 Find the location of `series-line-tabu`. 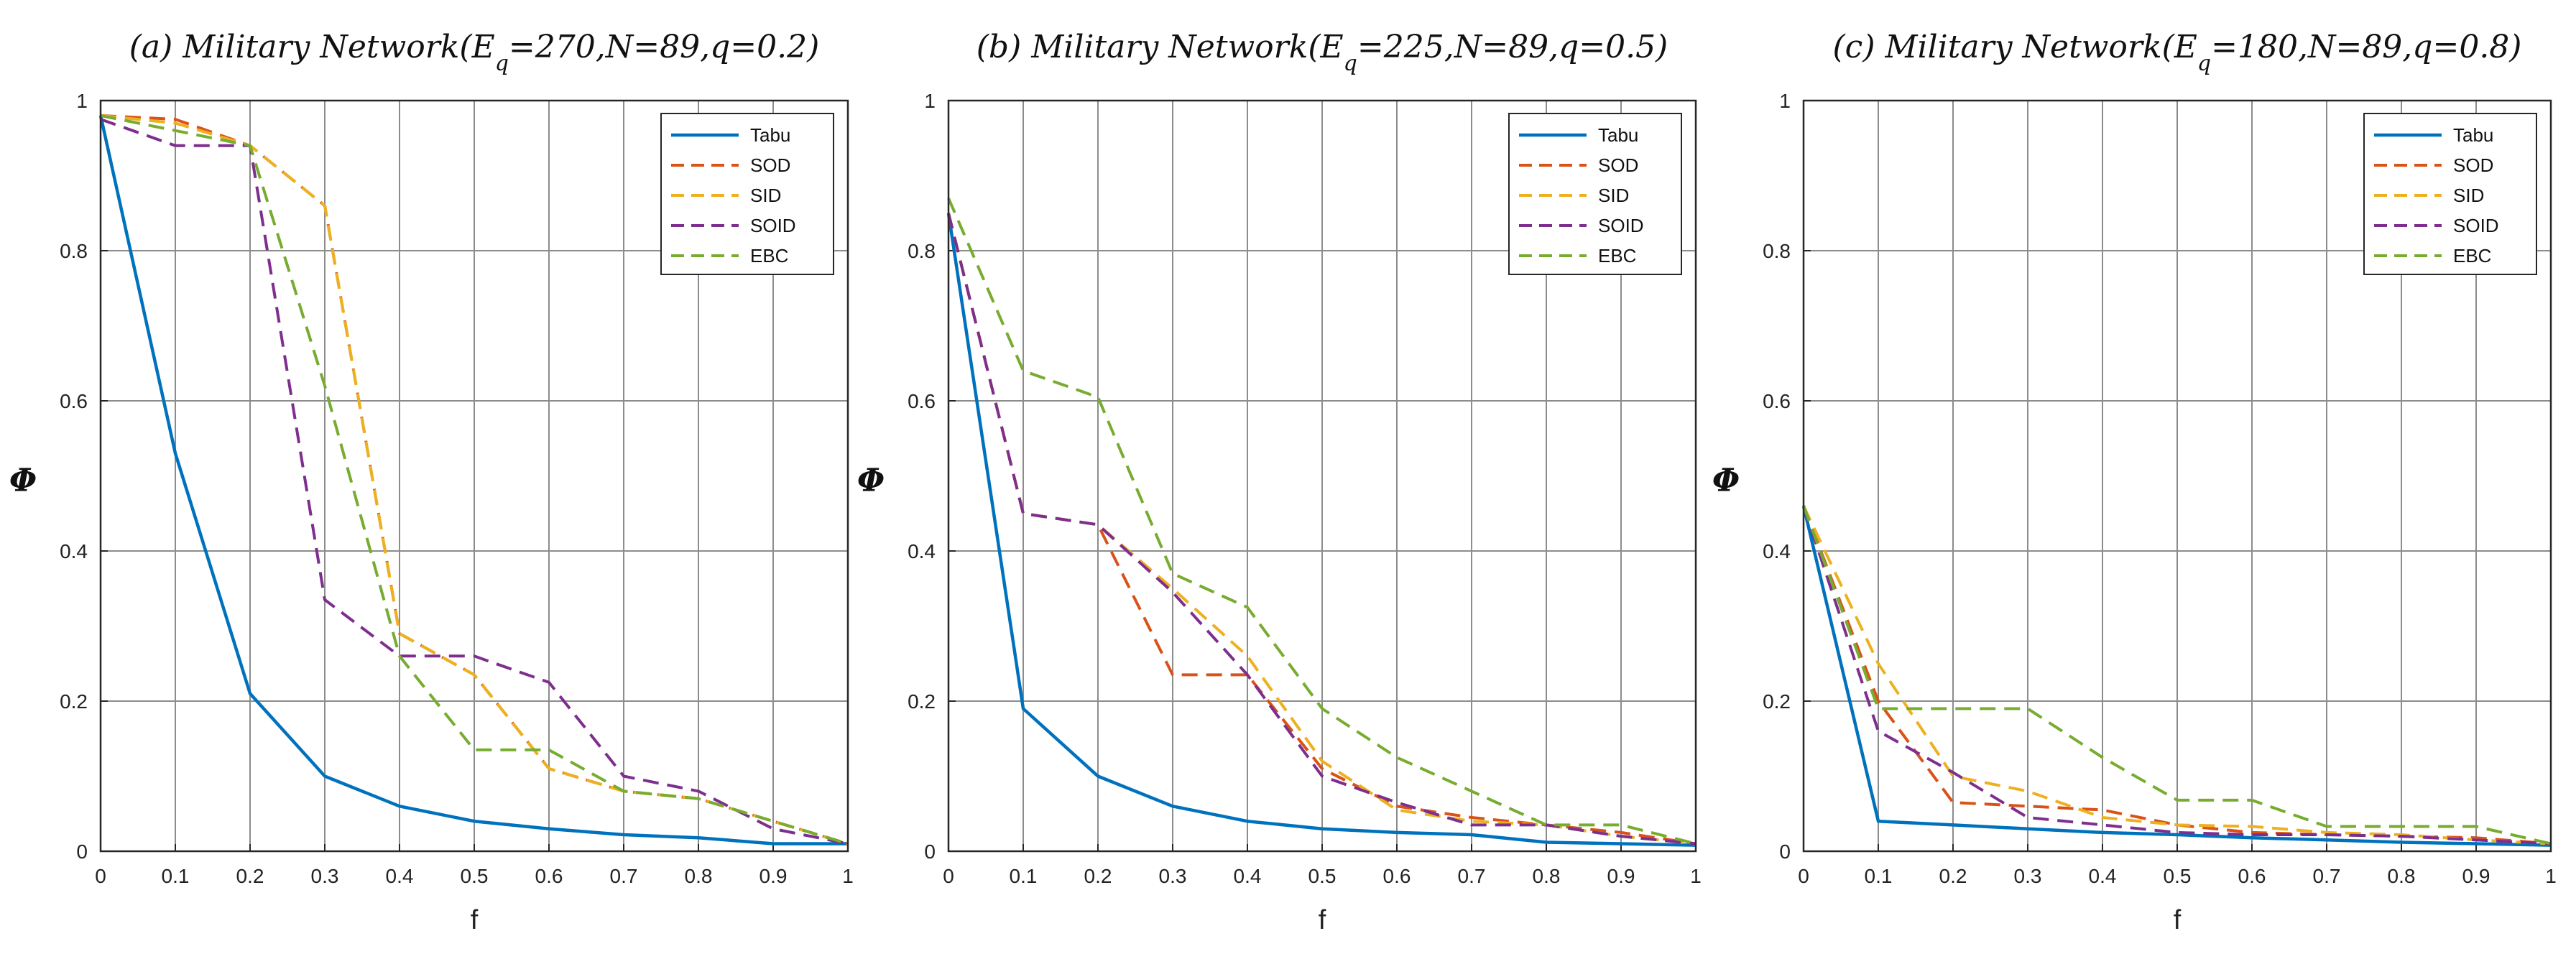

series-line-tabu is located at coordinates (2176, 676).